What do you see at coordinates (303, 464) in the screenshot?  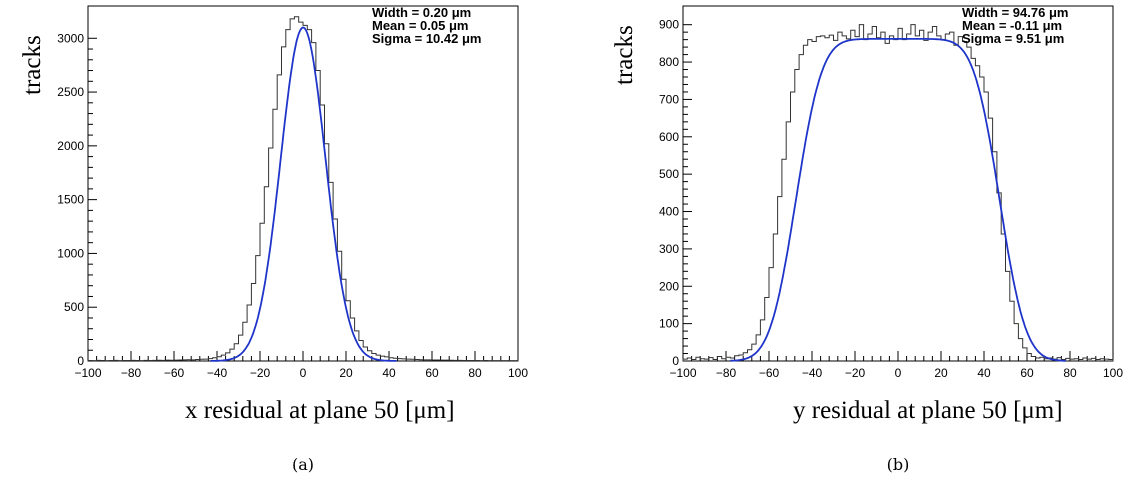 I see `caption-a: (a)` at bounding box center [303, 464].